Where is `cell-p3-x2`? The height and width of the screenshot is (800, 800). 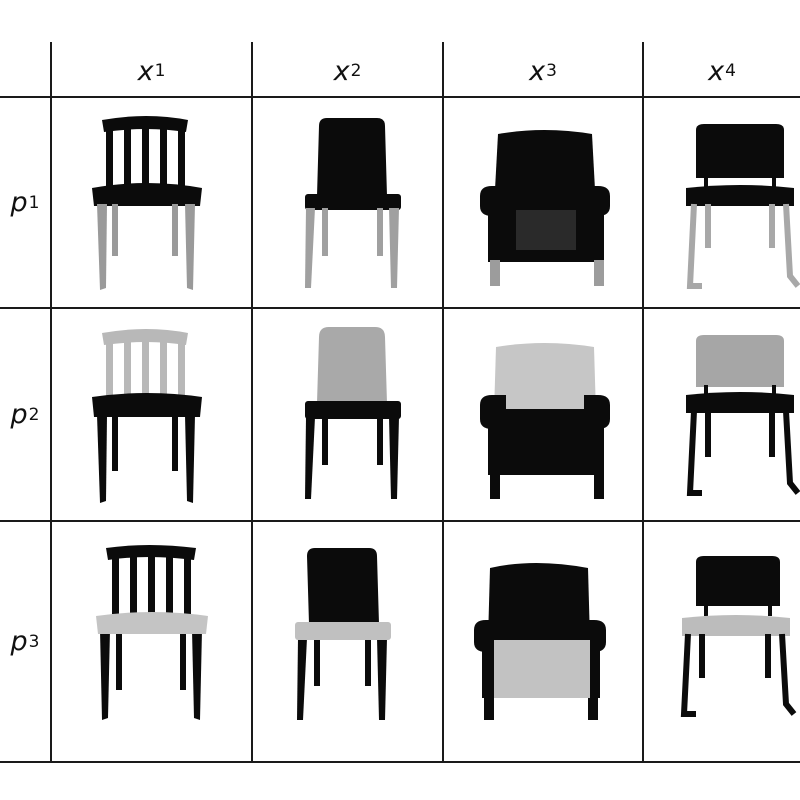
cell-p3-x2 is located at coordinates (347, 641).